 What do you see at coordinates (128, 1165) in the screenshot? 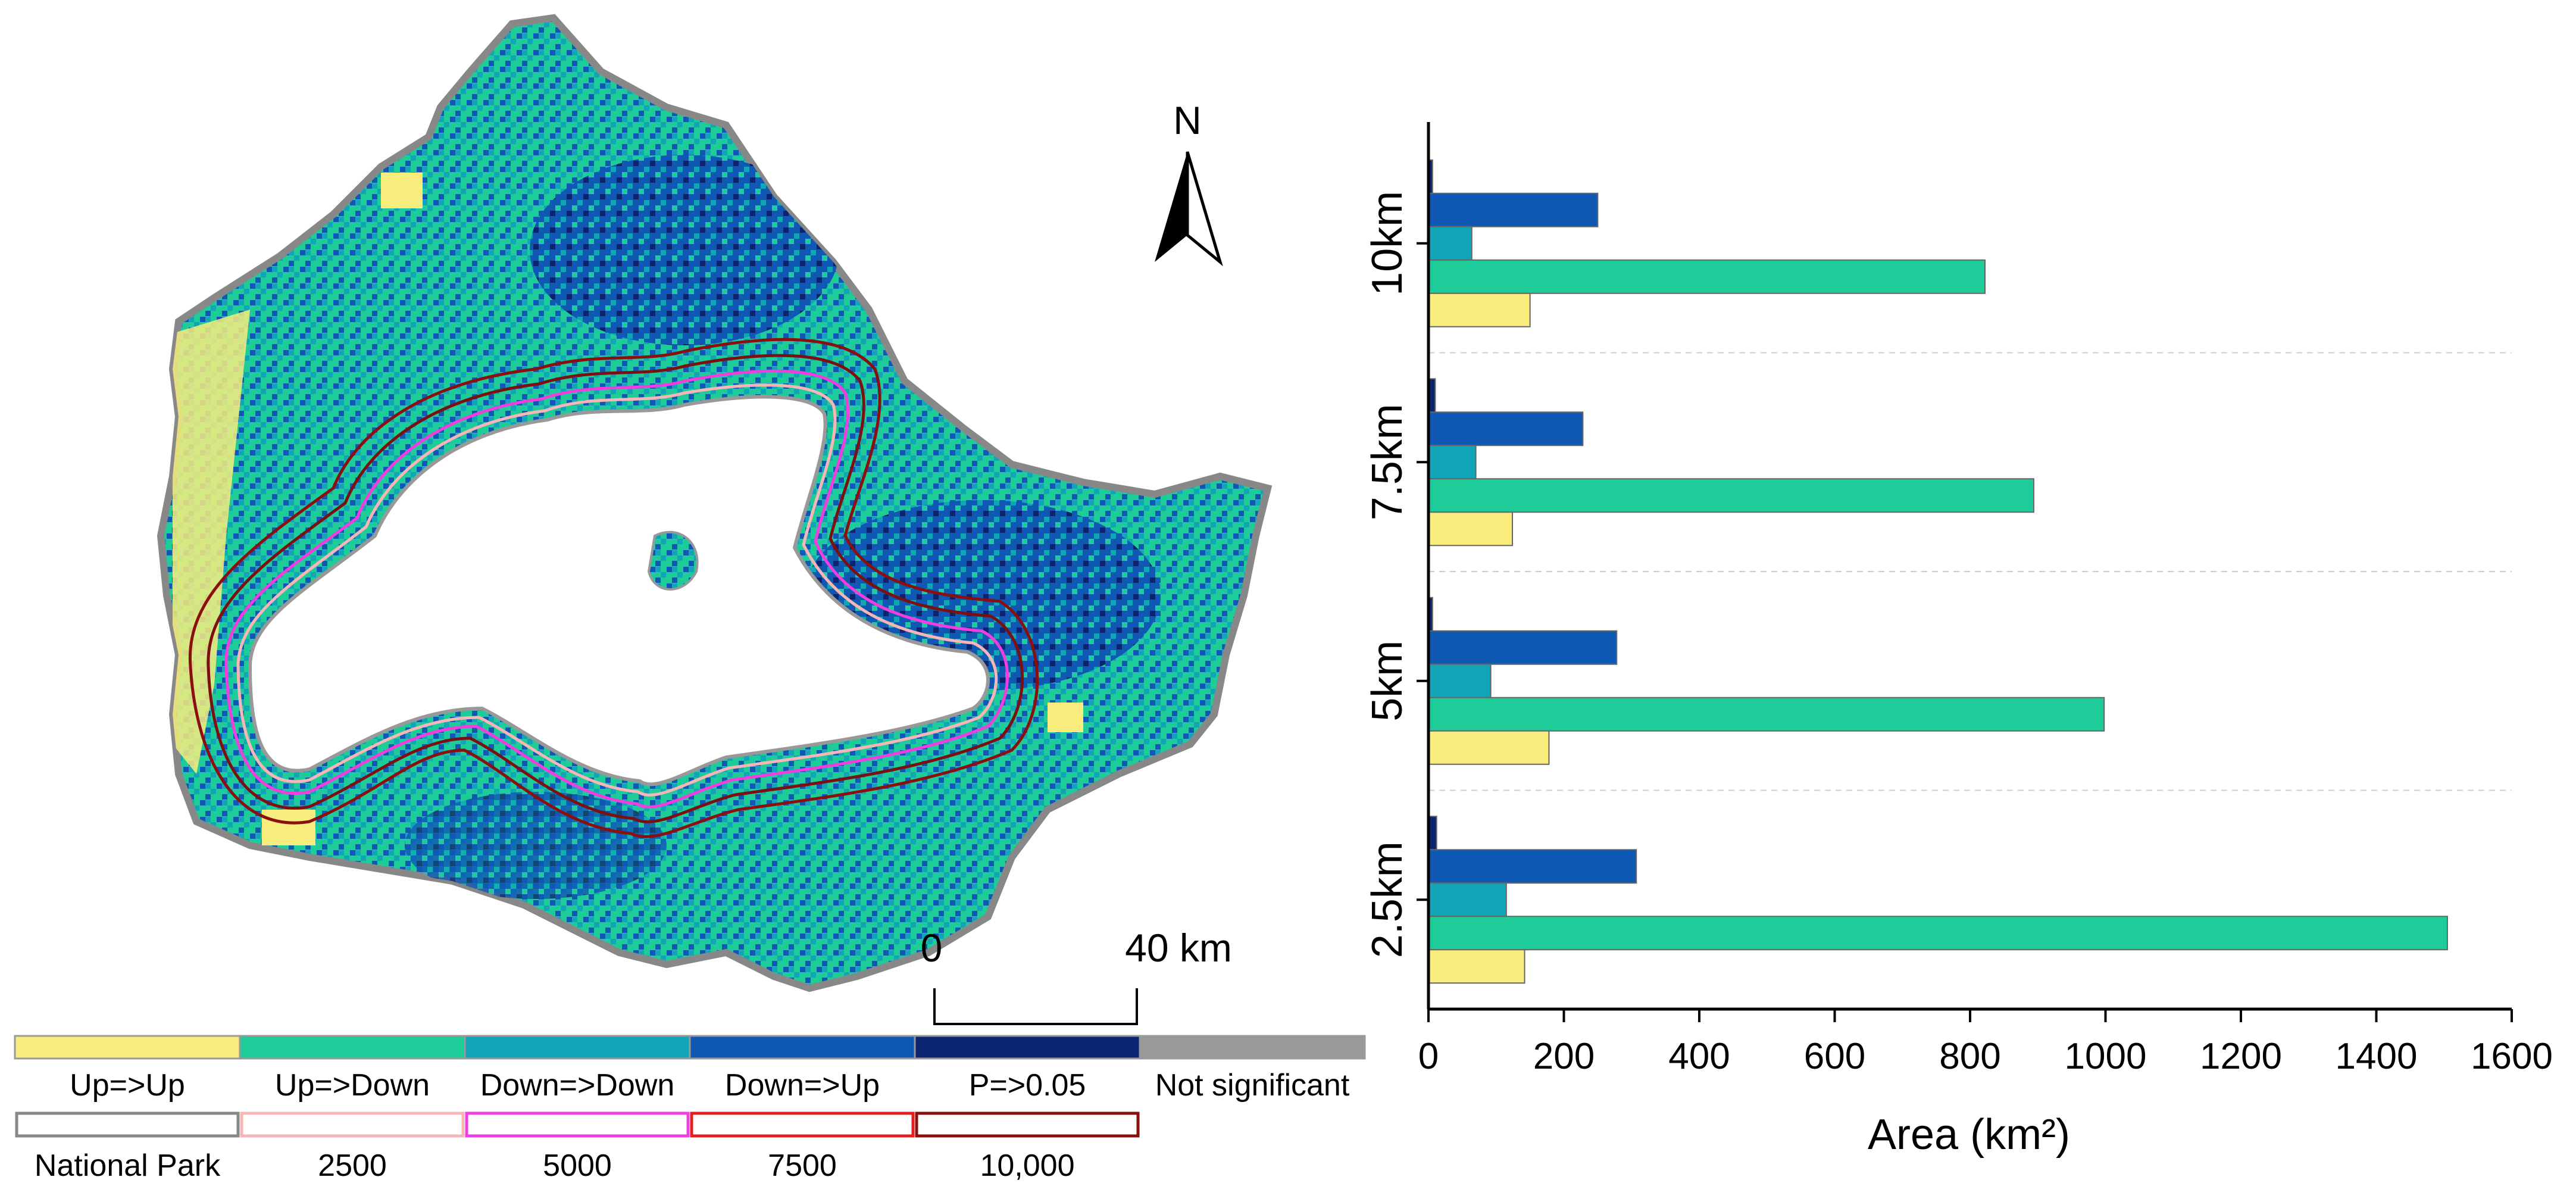
I see `legend-label: National Park` at bounding box center [128, 1165].